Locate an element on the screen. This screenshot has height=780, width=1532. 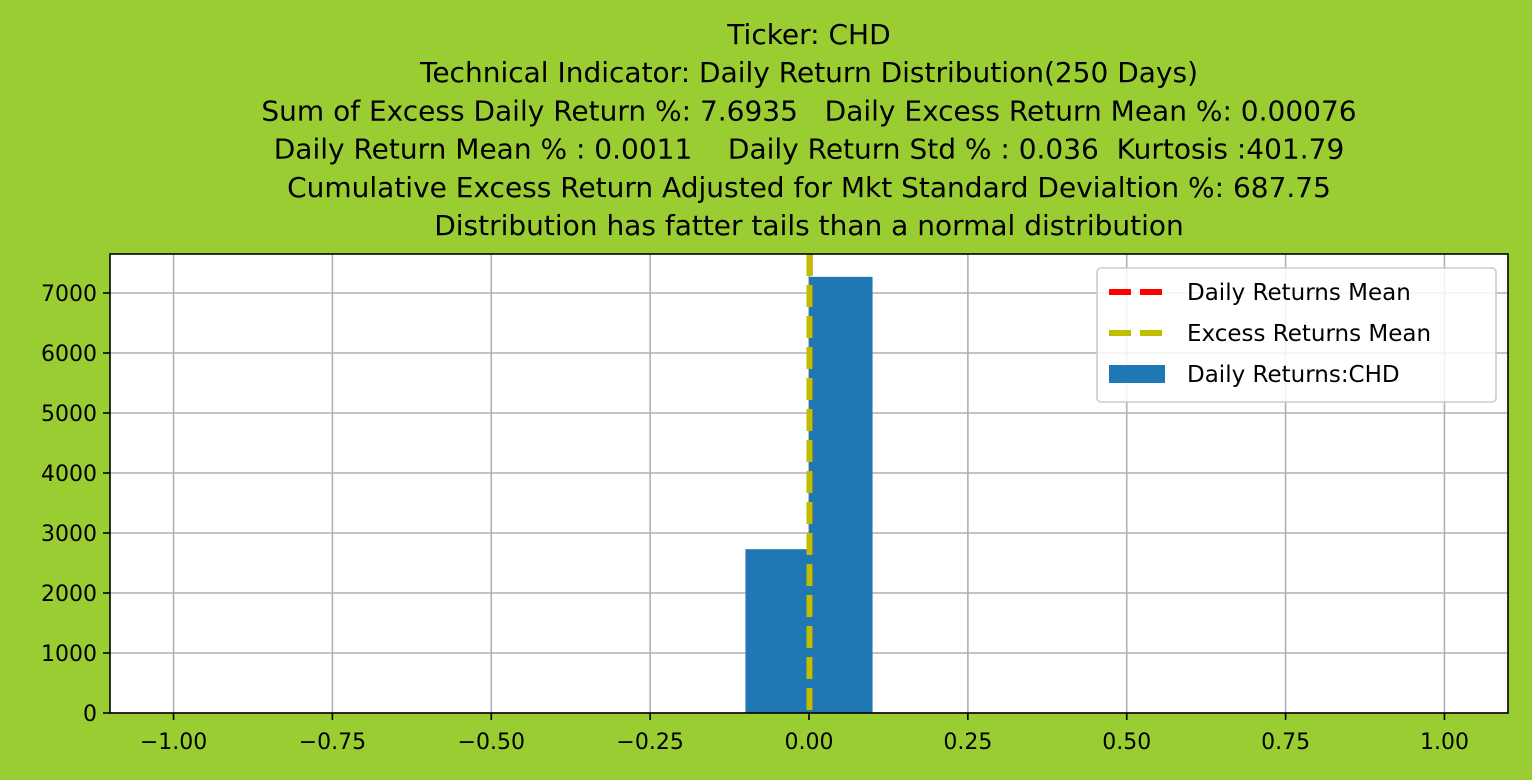
x-tick-label: −0.25 is located at coordinates (649, 742).